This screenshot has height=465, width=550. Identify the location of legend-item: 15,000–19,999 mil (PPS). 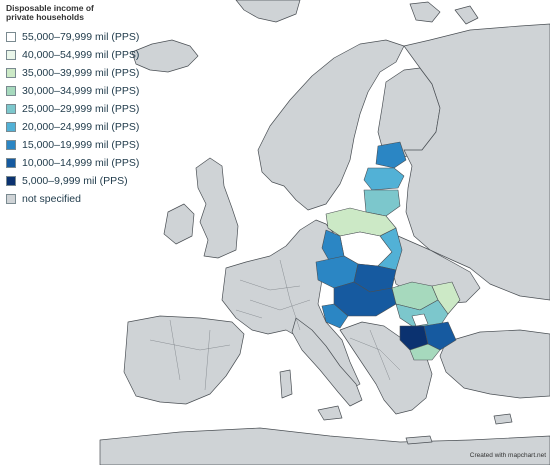
(87, 145).